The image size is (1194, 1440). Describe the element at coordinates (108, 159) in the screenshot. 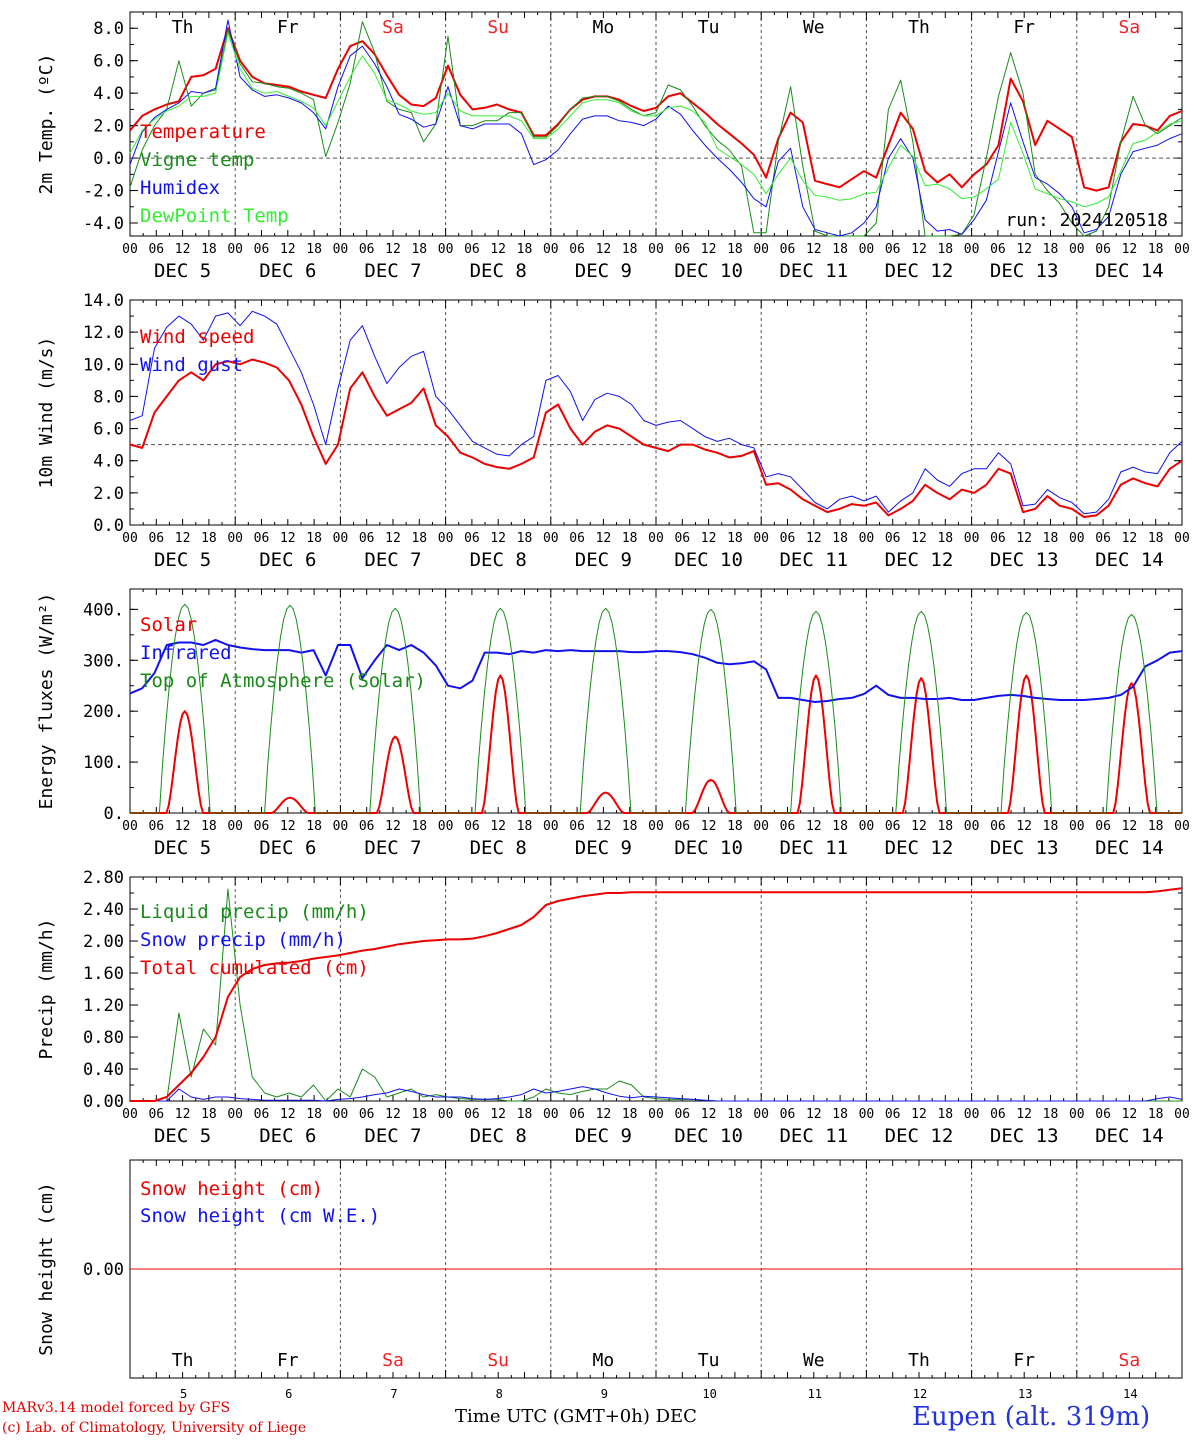

I see `temp-y-tick-label: 0.0` at that location.